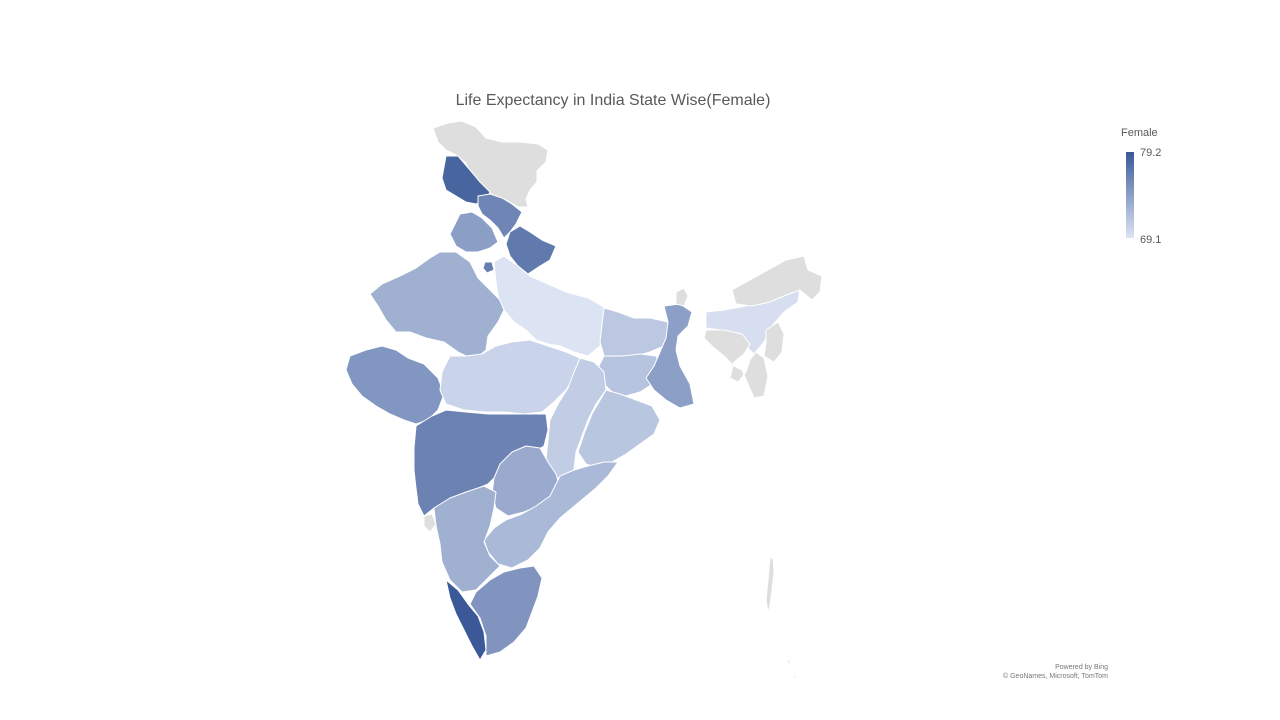  Describe the element at coordinates (467, 539) in the screenshot. I see `region-karnataka` at that location.